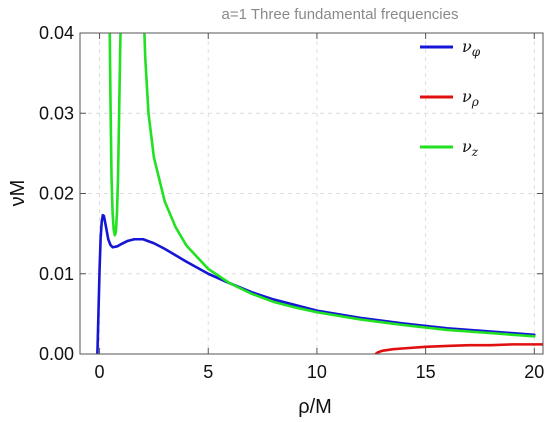 The image size is (550, 422). I want to click on x-tick-label: 5, so click(208, 372).